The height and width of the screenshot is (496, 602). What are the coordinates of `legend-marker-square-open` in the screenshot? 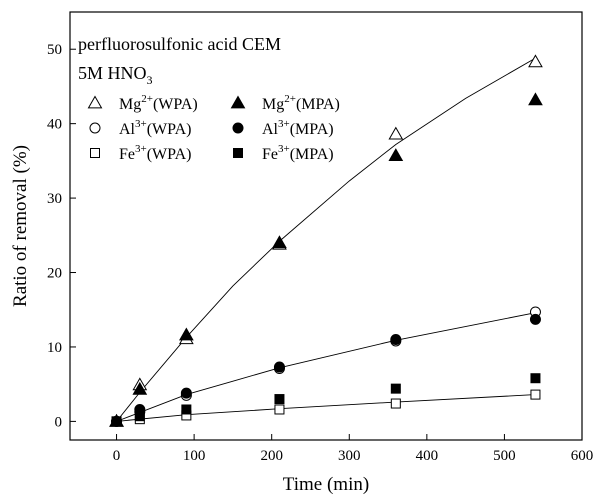 It's located at (95, 153).